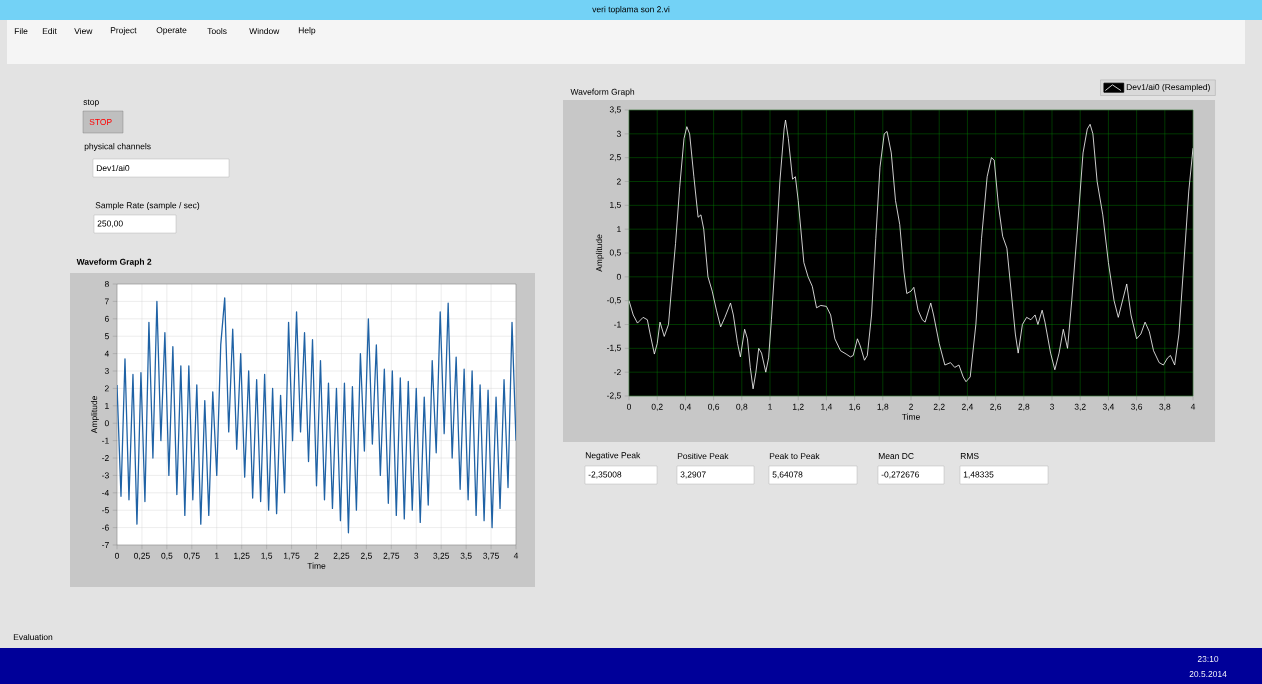  I want to click on x-tick-label: 3,8, so click(1165, 407).